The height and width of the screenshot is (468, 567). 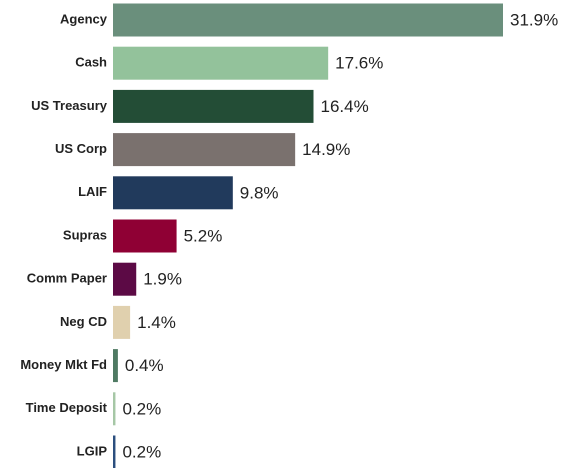 What do you see at coordinates (203, 235) in the screenshot?
I see `value-label: 5.2%` at bounding box center [203, 235].